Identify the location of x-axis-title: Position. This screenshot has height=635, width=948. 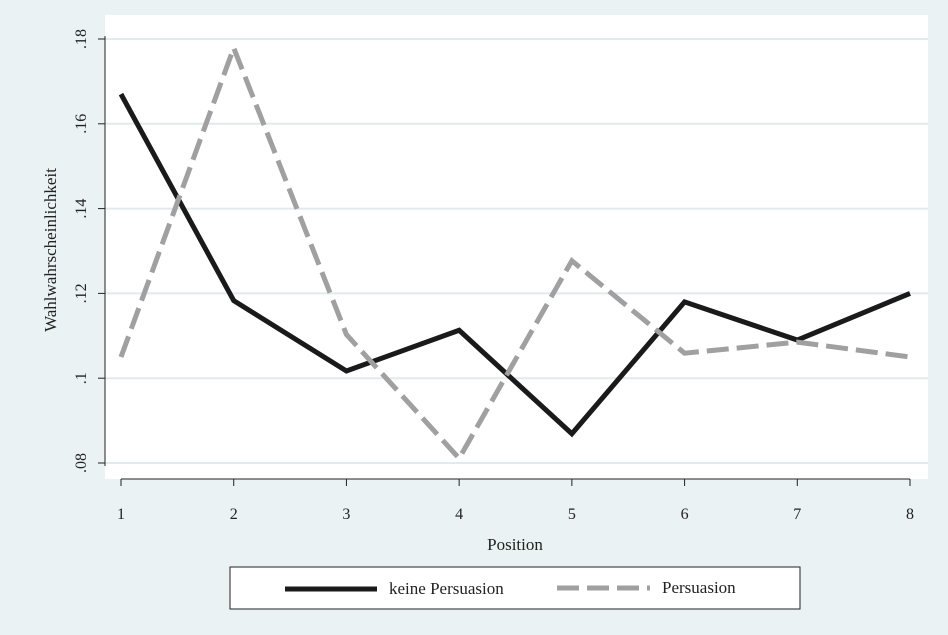
(515, 544).